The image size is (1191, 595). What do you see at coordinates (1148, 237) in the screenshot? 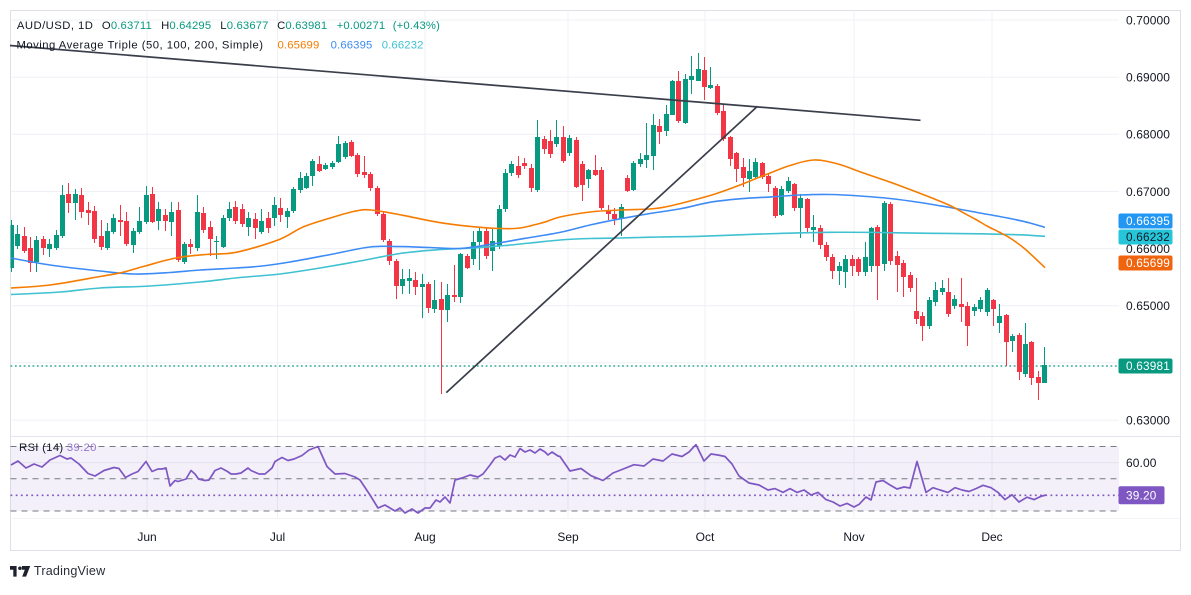
I see `svg-text: 0.66232` at bounding box center [1148, 237].